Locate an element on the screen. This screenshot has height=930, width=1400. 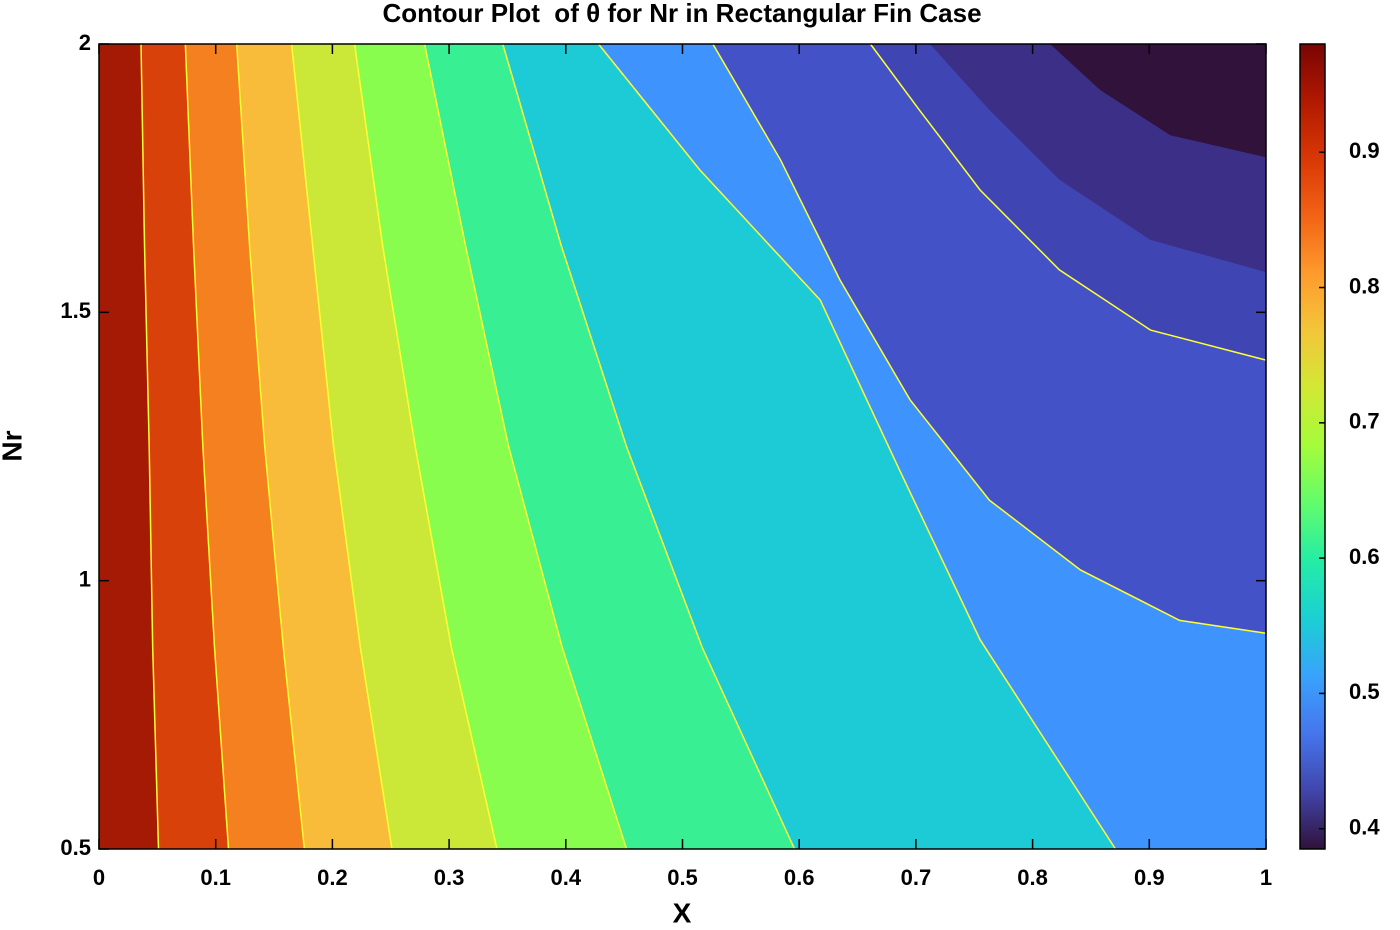
colorbar-tick-label: 0.9 is located at coordinates (1364, 150).